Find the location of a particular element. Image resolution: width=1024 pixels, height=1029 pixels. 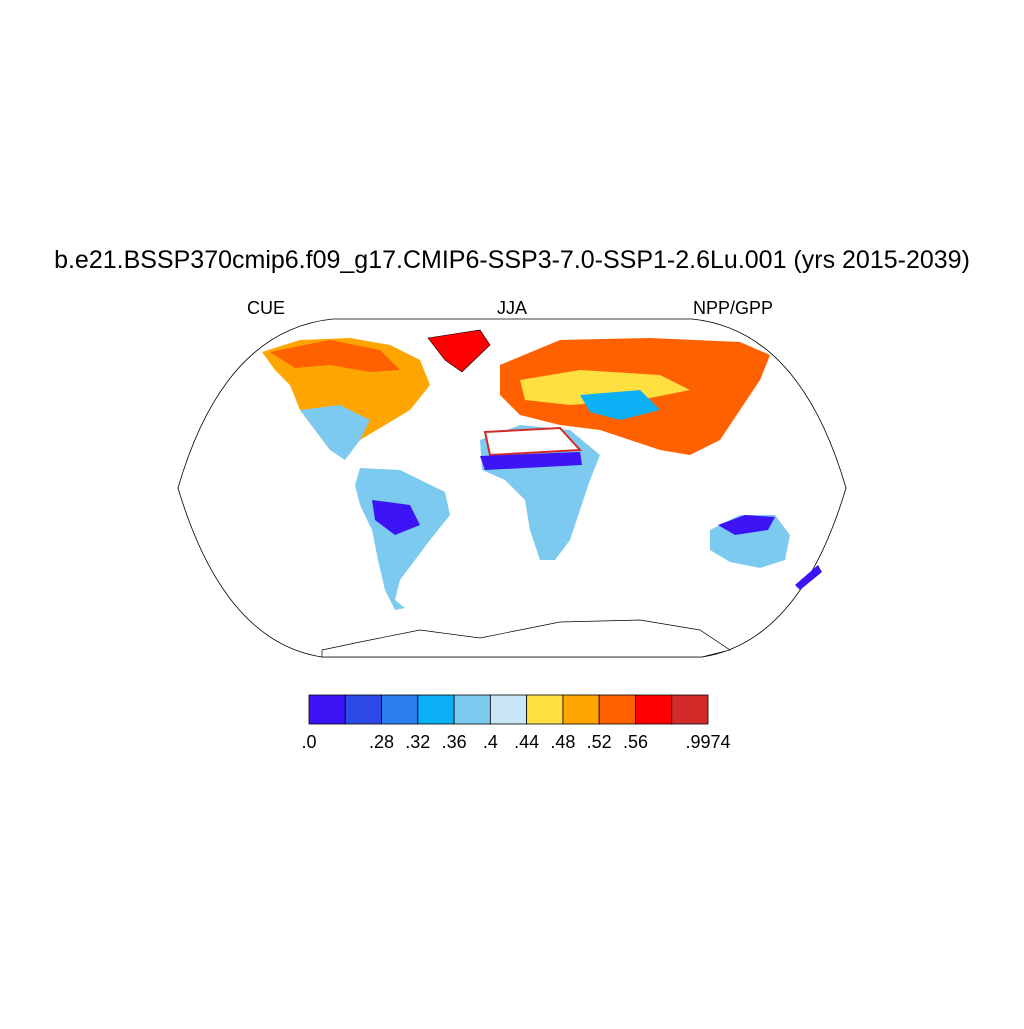

colorbar: .0 .28 .32 .36 .4 .44 .48 .52 .56 .9974 is located at coordinates (516, 723).